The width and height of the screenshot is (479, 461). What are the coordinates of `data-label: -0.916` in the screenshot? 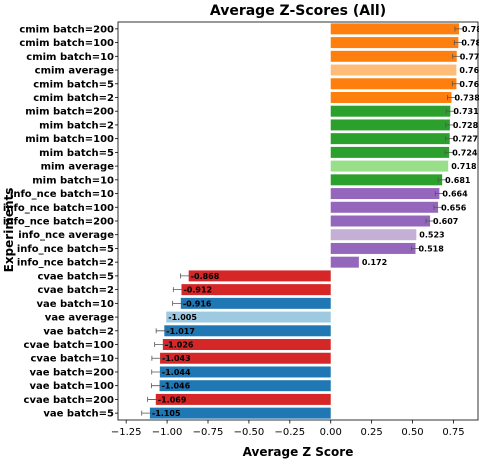 It's located at (197, 303).